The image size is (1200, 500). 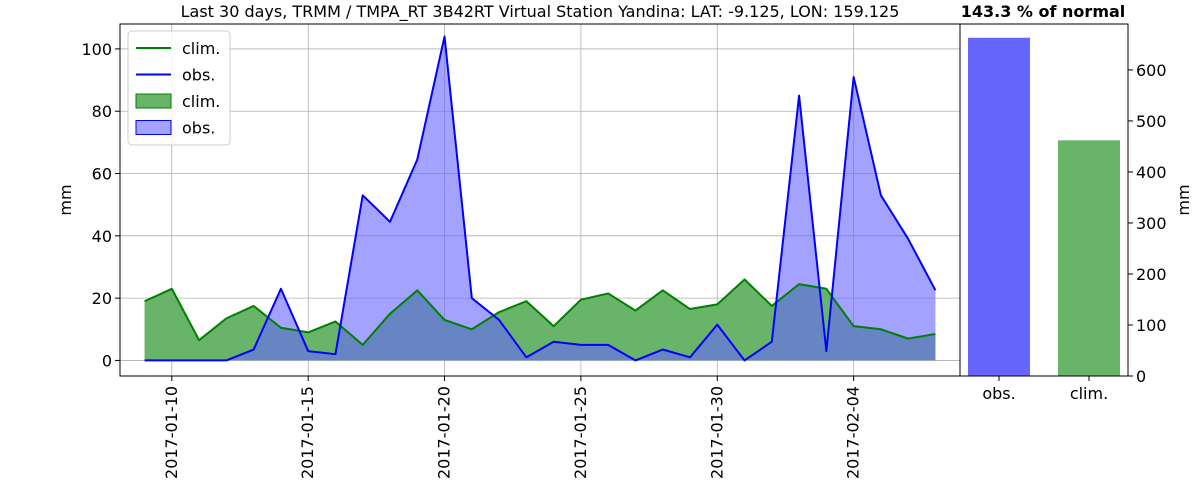 What do you see at coordinates (444, 432) in the screenshot?
I see `x-tick-label: 2017-01-20` at bounding box center [444, 432].